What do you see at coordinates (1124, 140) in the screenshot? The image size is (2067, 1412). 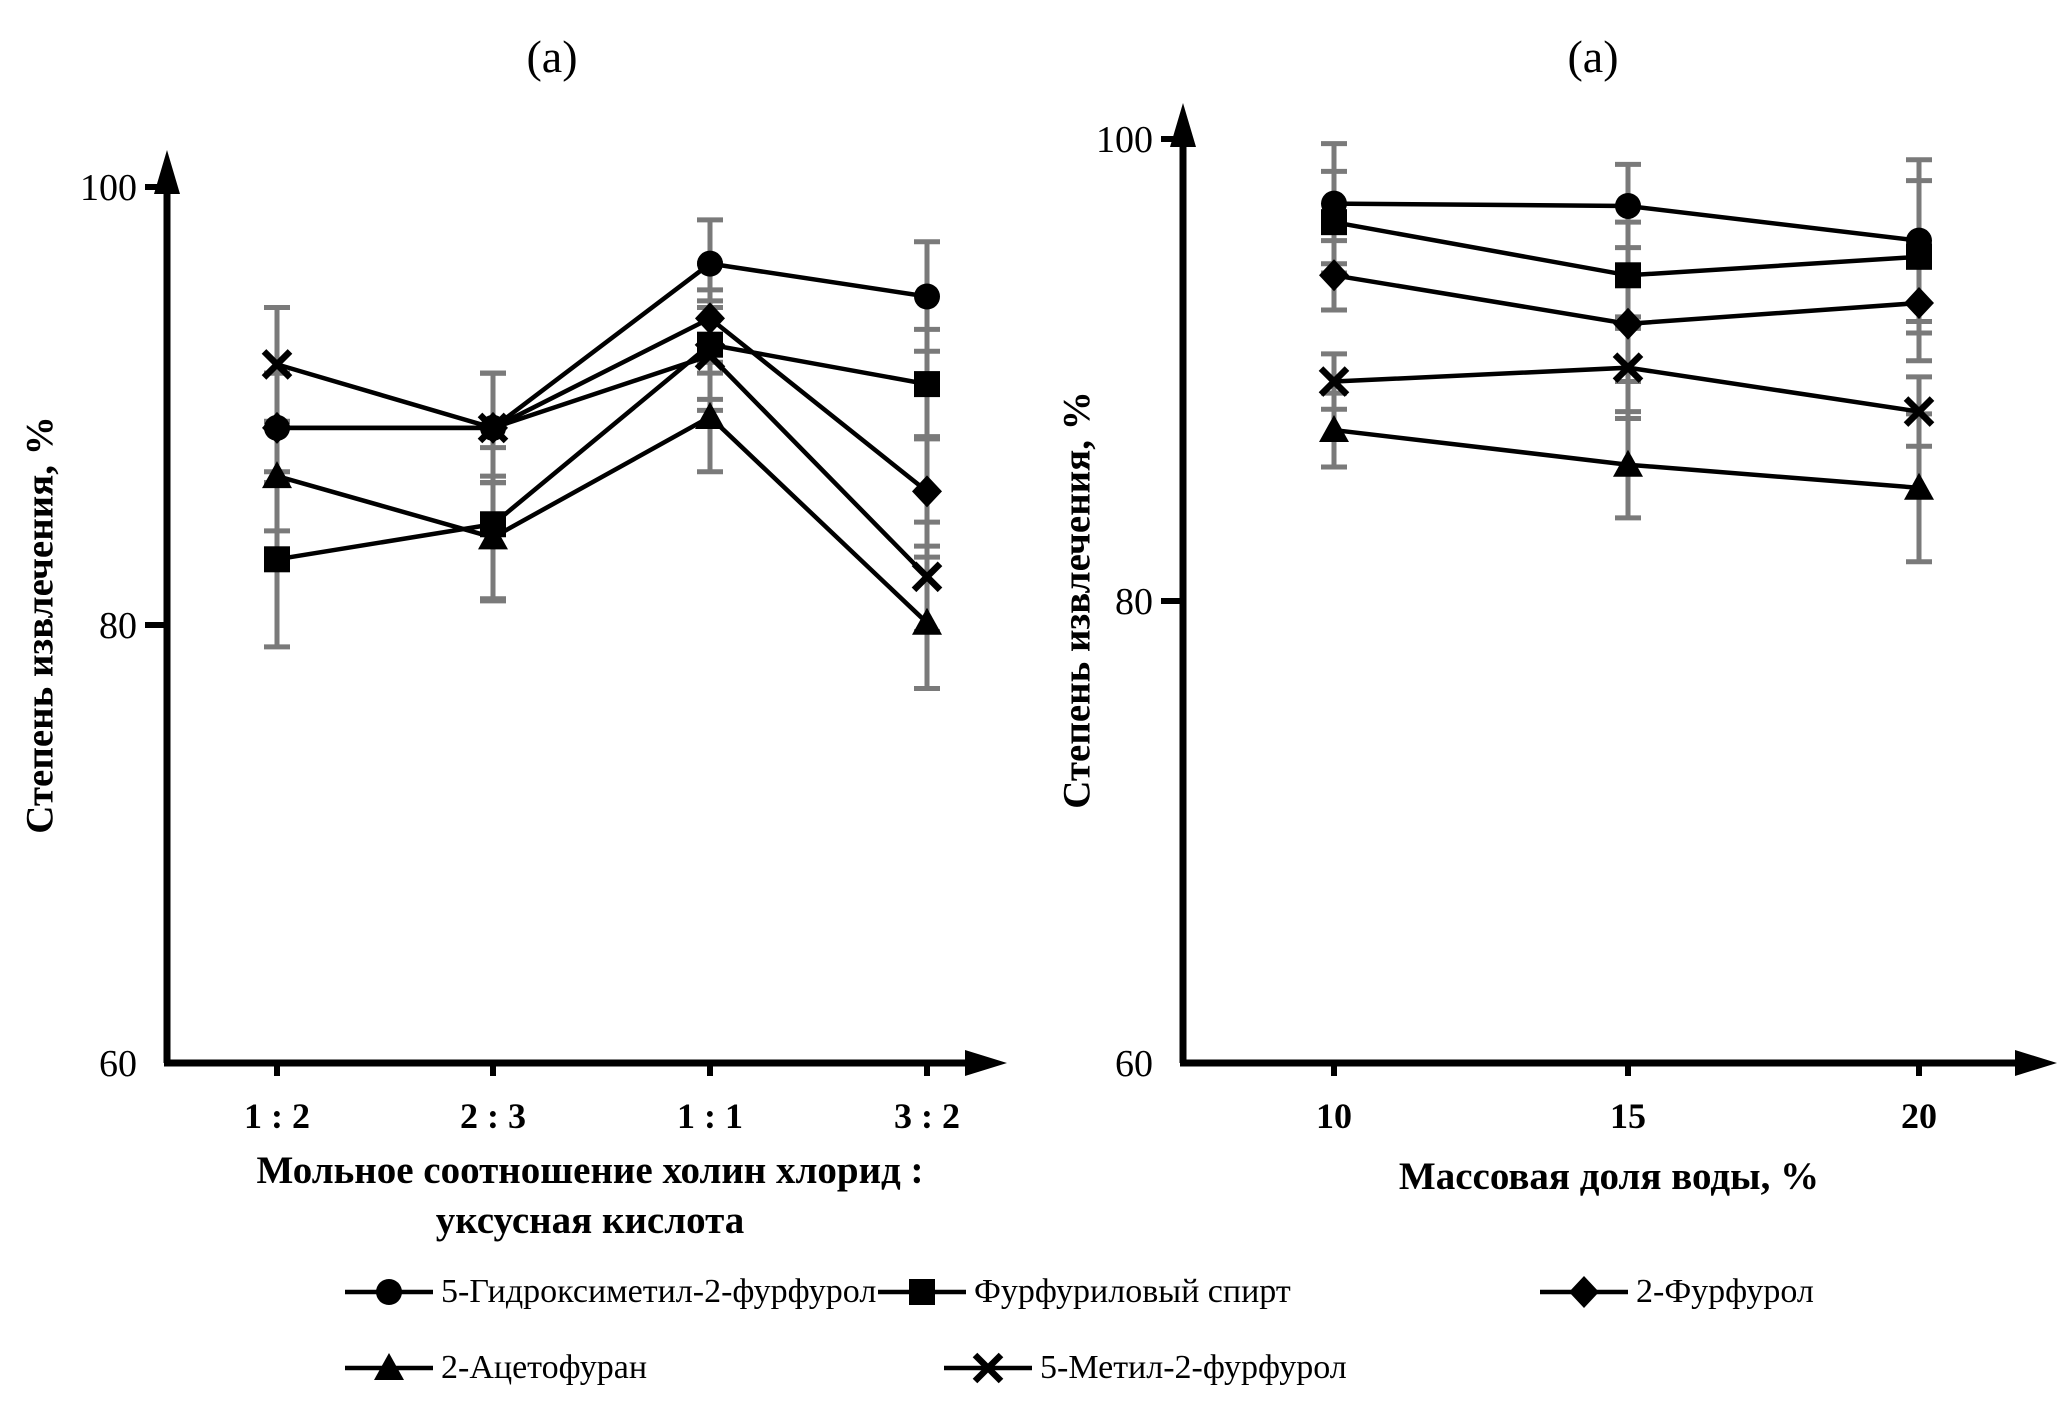 I see `right-y-tick-label: 100` at bounding box center [1124, 140].